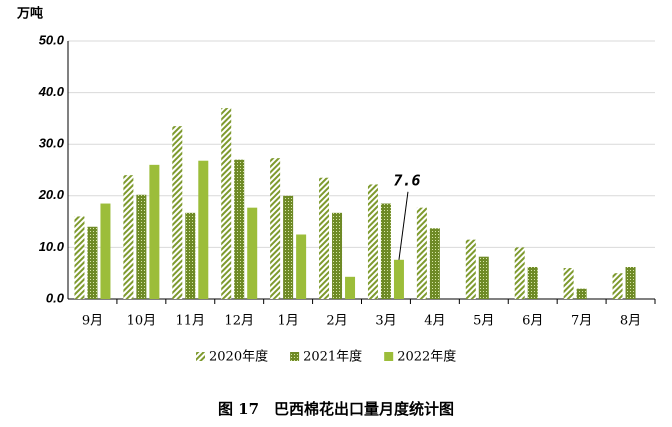  What do you see at coordinates (332, 357) in the screenshot?
I see `legend-label: 2021年度` at bounding box center [332, 357].